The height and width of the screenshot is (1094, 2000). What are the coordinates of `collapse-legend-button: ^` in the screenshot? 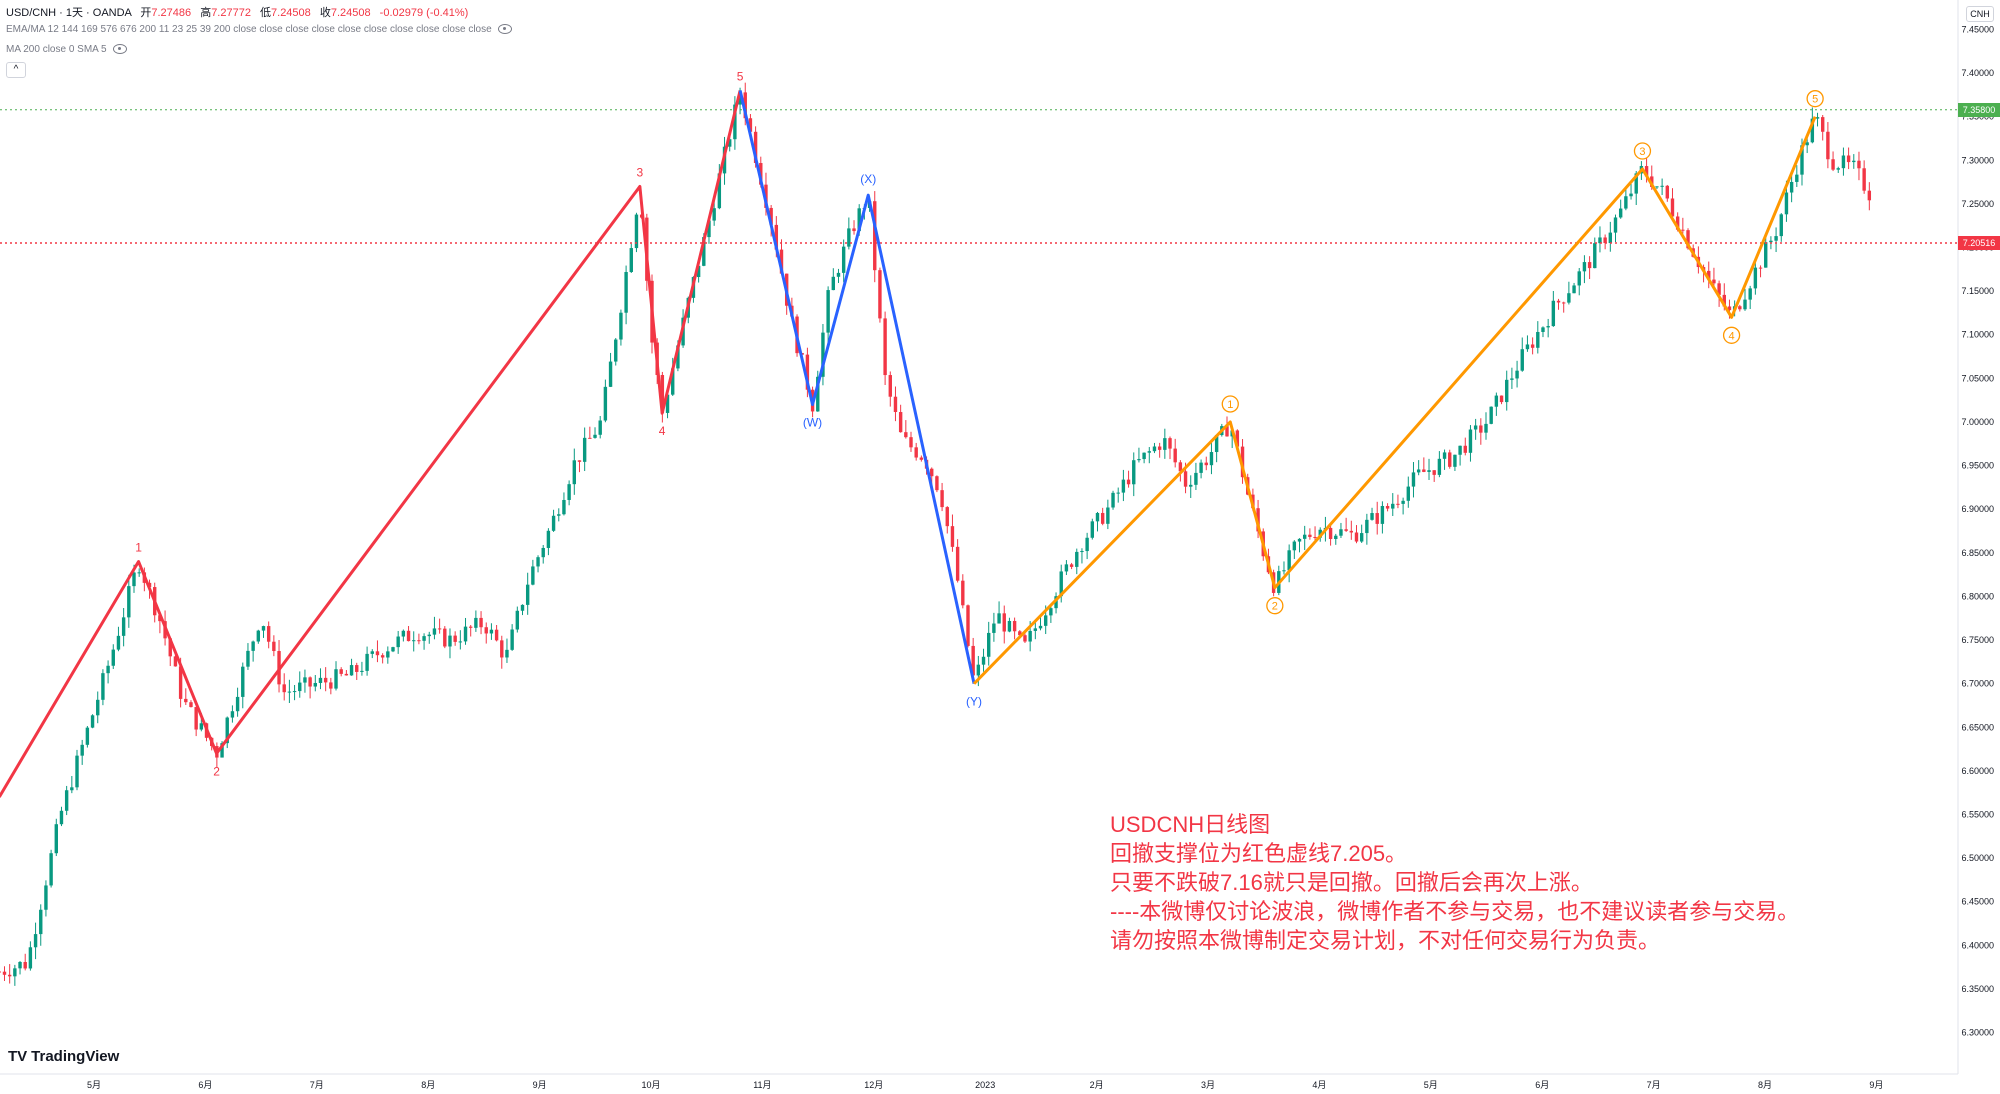 It's located at (16, 70).